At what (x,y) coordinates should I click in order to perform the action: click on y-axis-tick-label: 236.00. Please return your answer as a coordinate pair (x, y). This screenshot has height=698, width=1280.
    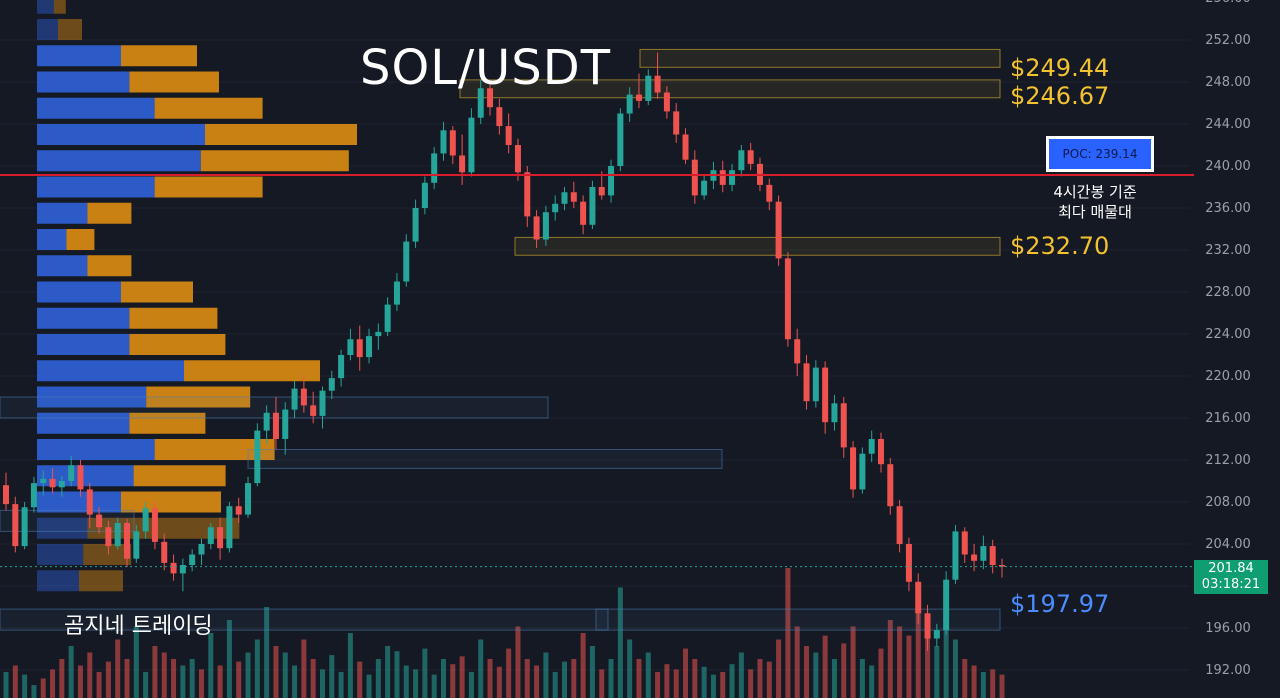
    Looking at the image, I should click on (1228, 208).